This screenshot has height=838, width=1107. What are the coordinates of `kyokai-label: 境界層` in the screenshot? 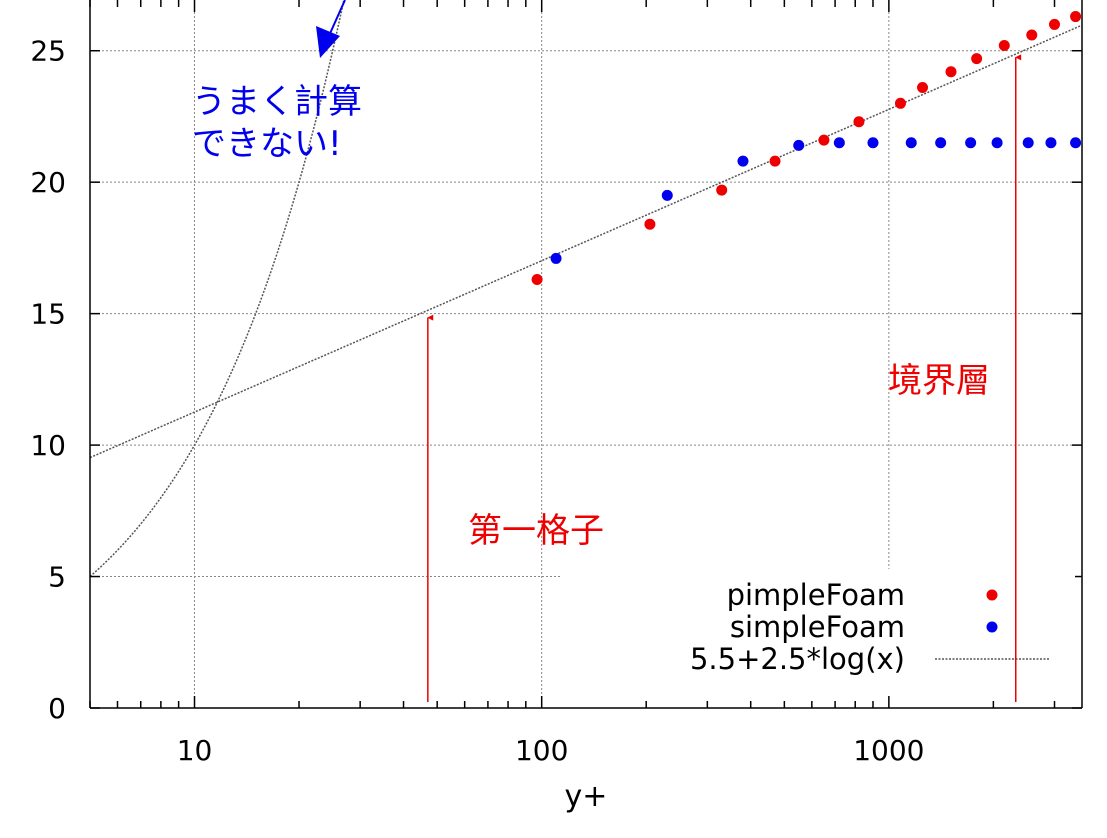 It's located at (939, 381).